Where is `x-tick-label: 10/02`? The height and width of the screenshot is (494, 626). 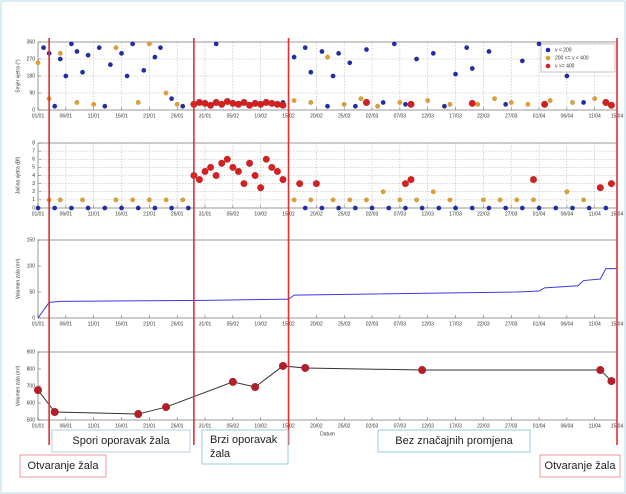
x-tick-label: 10/02 is located at coordinates (260, 214).